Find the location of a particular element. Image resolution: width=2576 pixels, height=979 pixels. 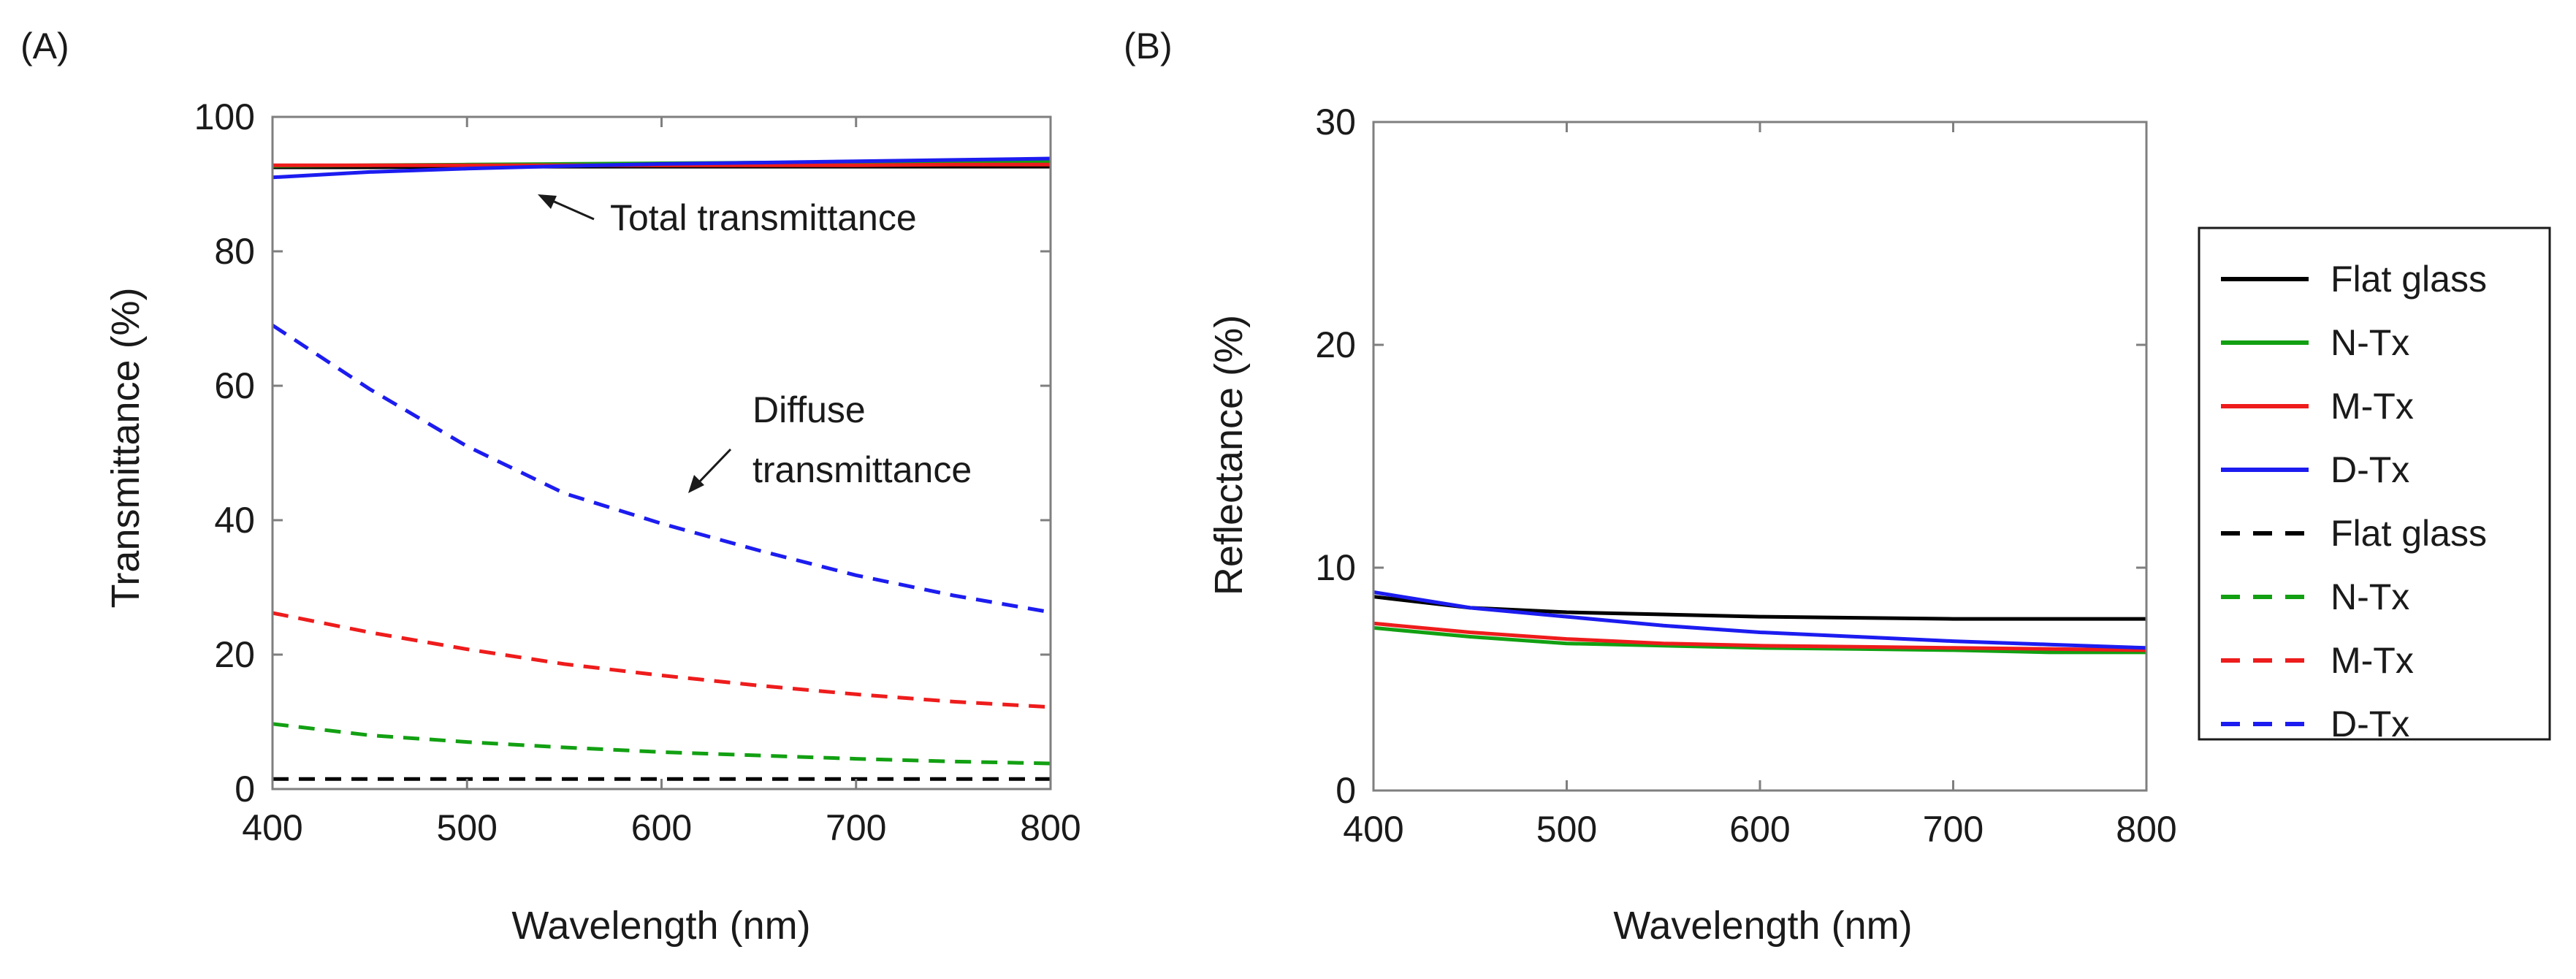

panel-b-label: (B) is located at coordinates (1148, 46).